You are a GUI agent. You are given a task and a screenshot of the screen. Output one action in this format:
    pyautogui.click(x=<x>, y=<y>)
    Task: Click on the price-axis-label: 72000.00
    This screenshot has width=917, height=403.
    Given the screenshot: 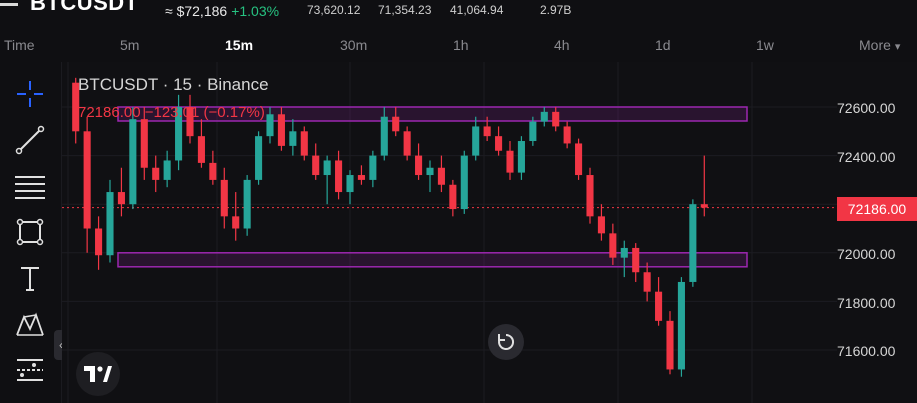 What is the action you would take?
    pyautogui.click(x=866, y=254)
    